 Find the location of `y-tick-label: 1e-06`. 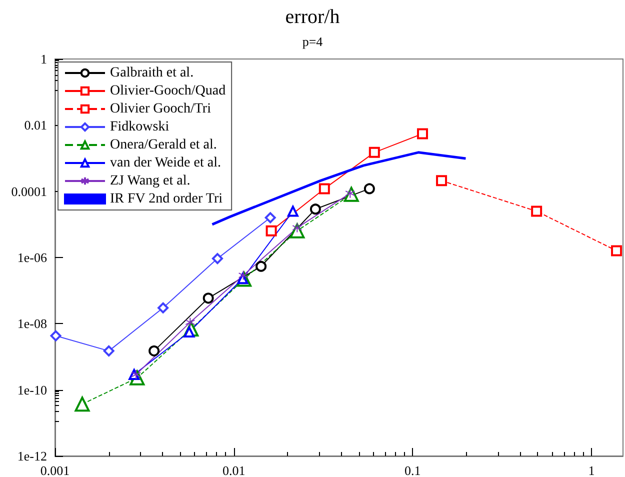

y-tick-label: 1e-06 is located at coordinates (32, 257).